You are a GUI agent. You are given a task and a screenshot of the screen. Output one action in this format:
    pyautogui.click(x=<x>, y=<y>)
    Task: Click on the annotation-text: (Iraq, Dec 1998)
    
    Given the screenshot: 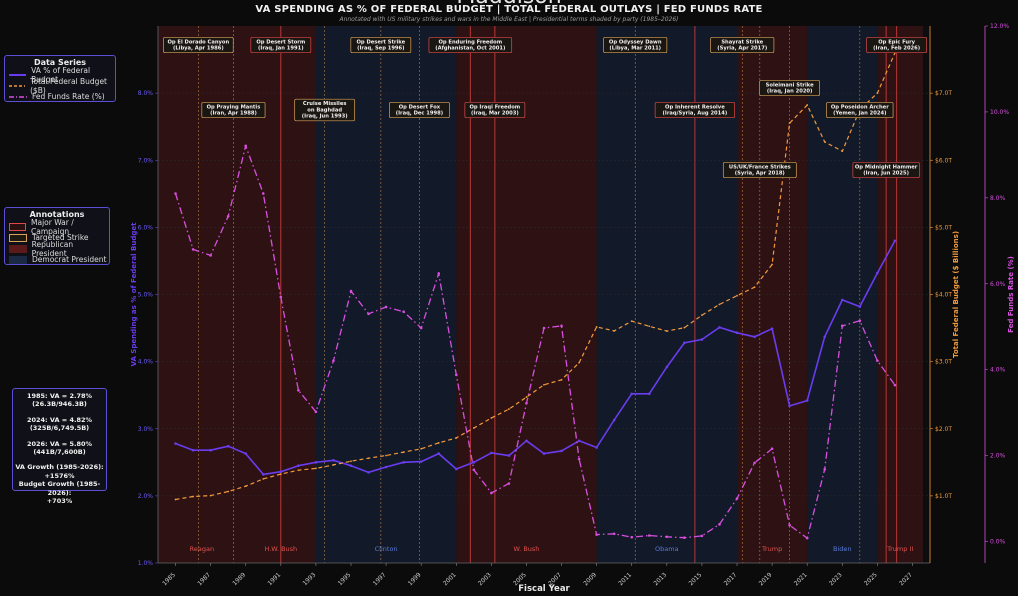 What is the action you would take?
    pyautogui.click(x=419, y=114)
    